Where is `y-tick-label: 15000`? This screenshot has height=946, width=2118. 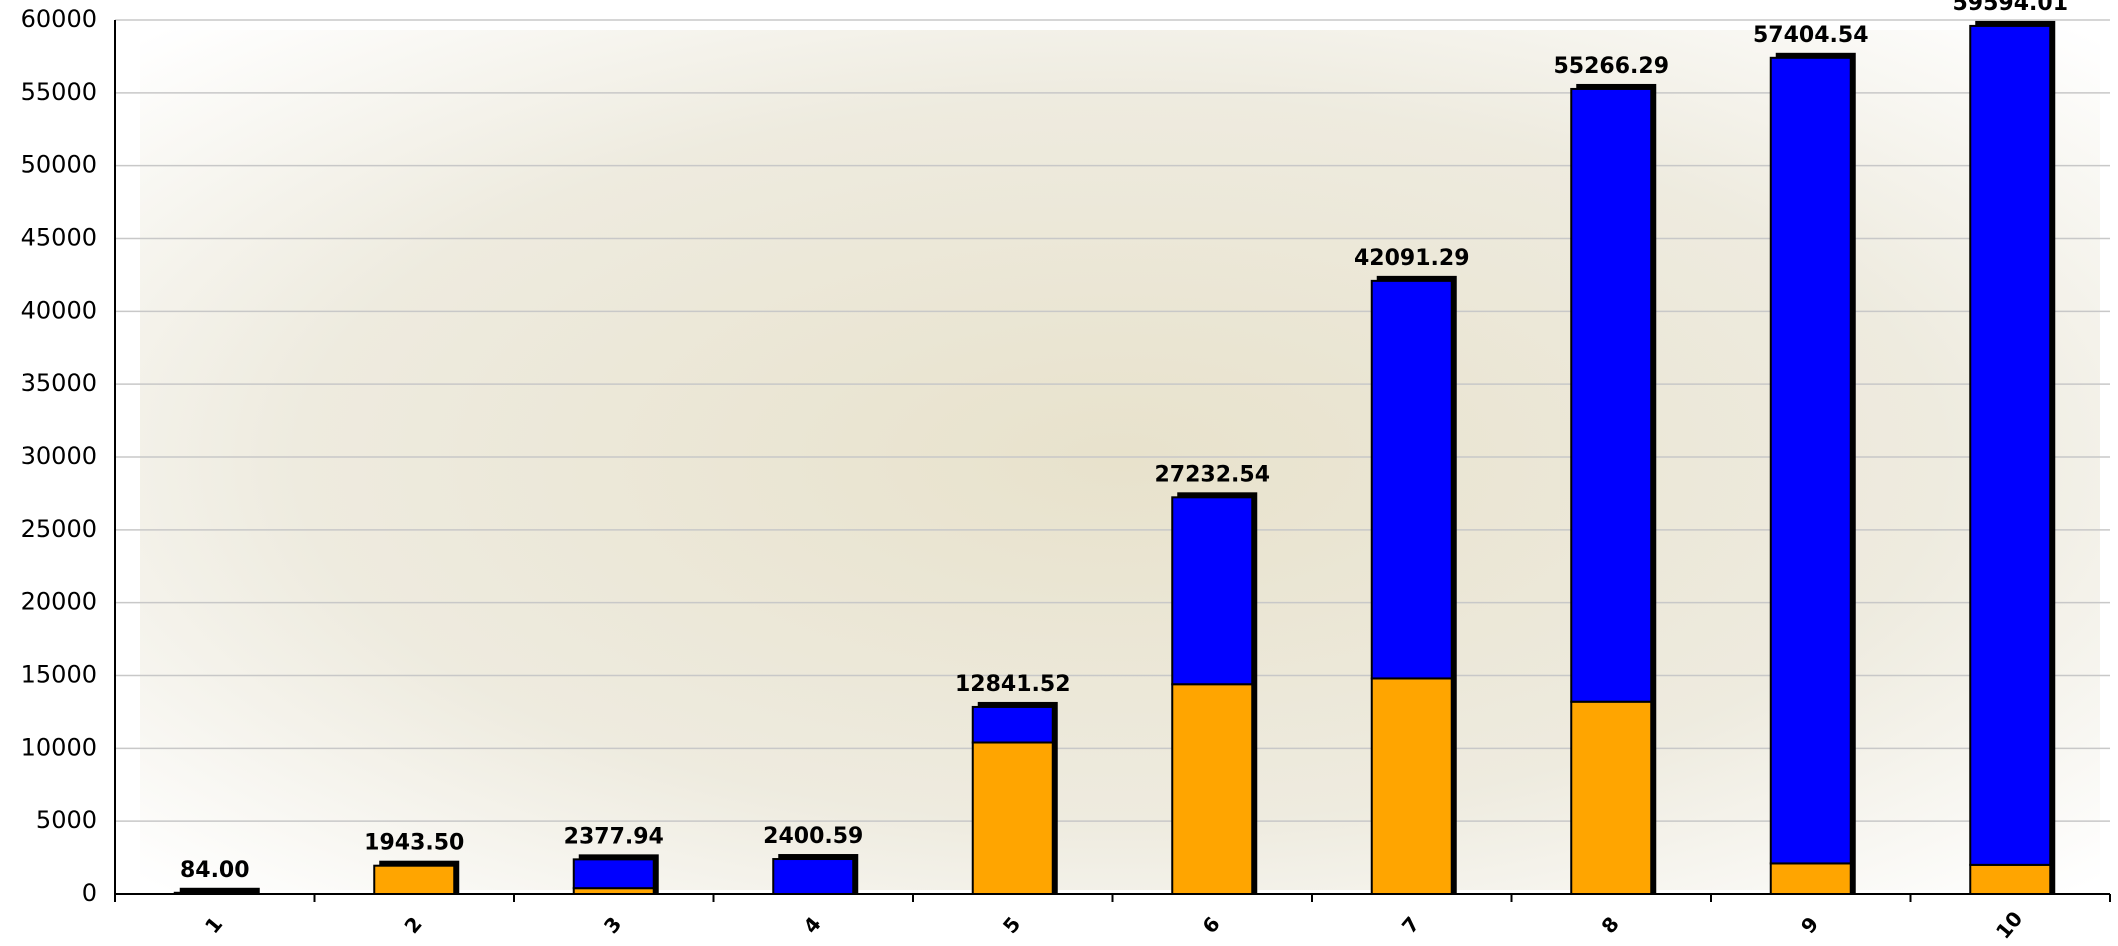 y-tick-label: 15000 is located at coordinates (59, 675).